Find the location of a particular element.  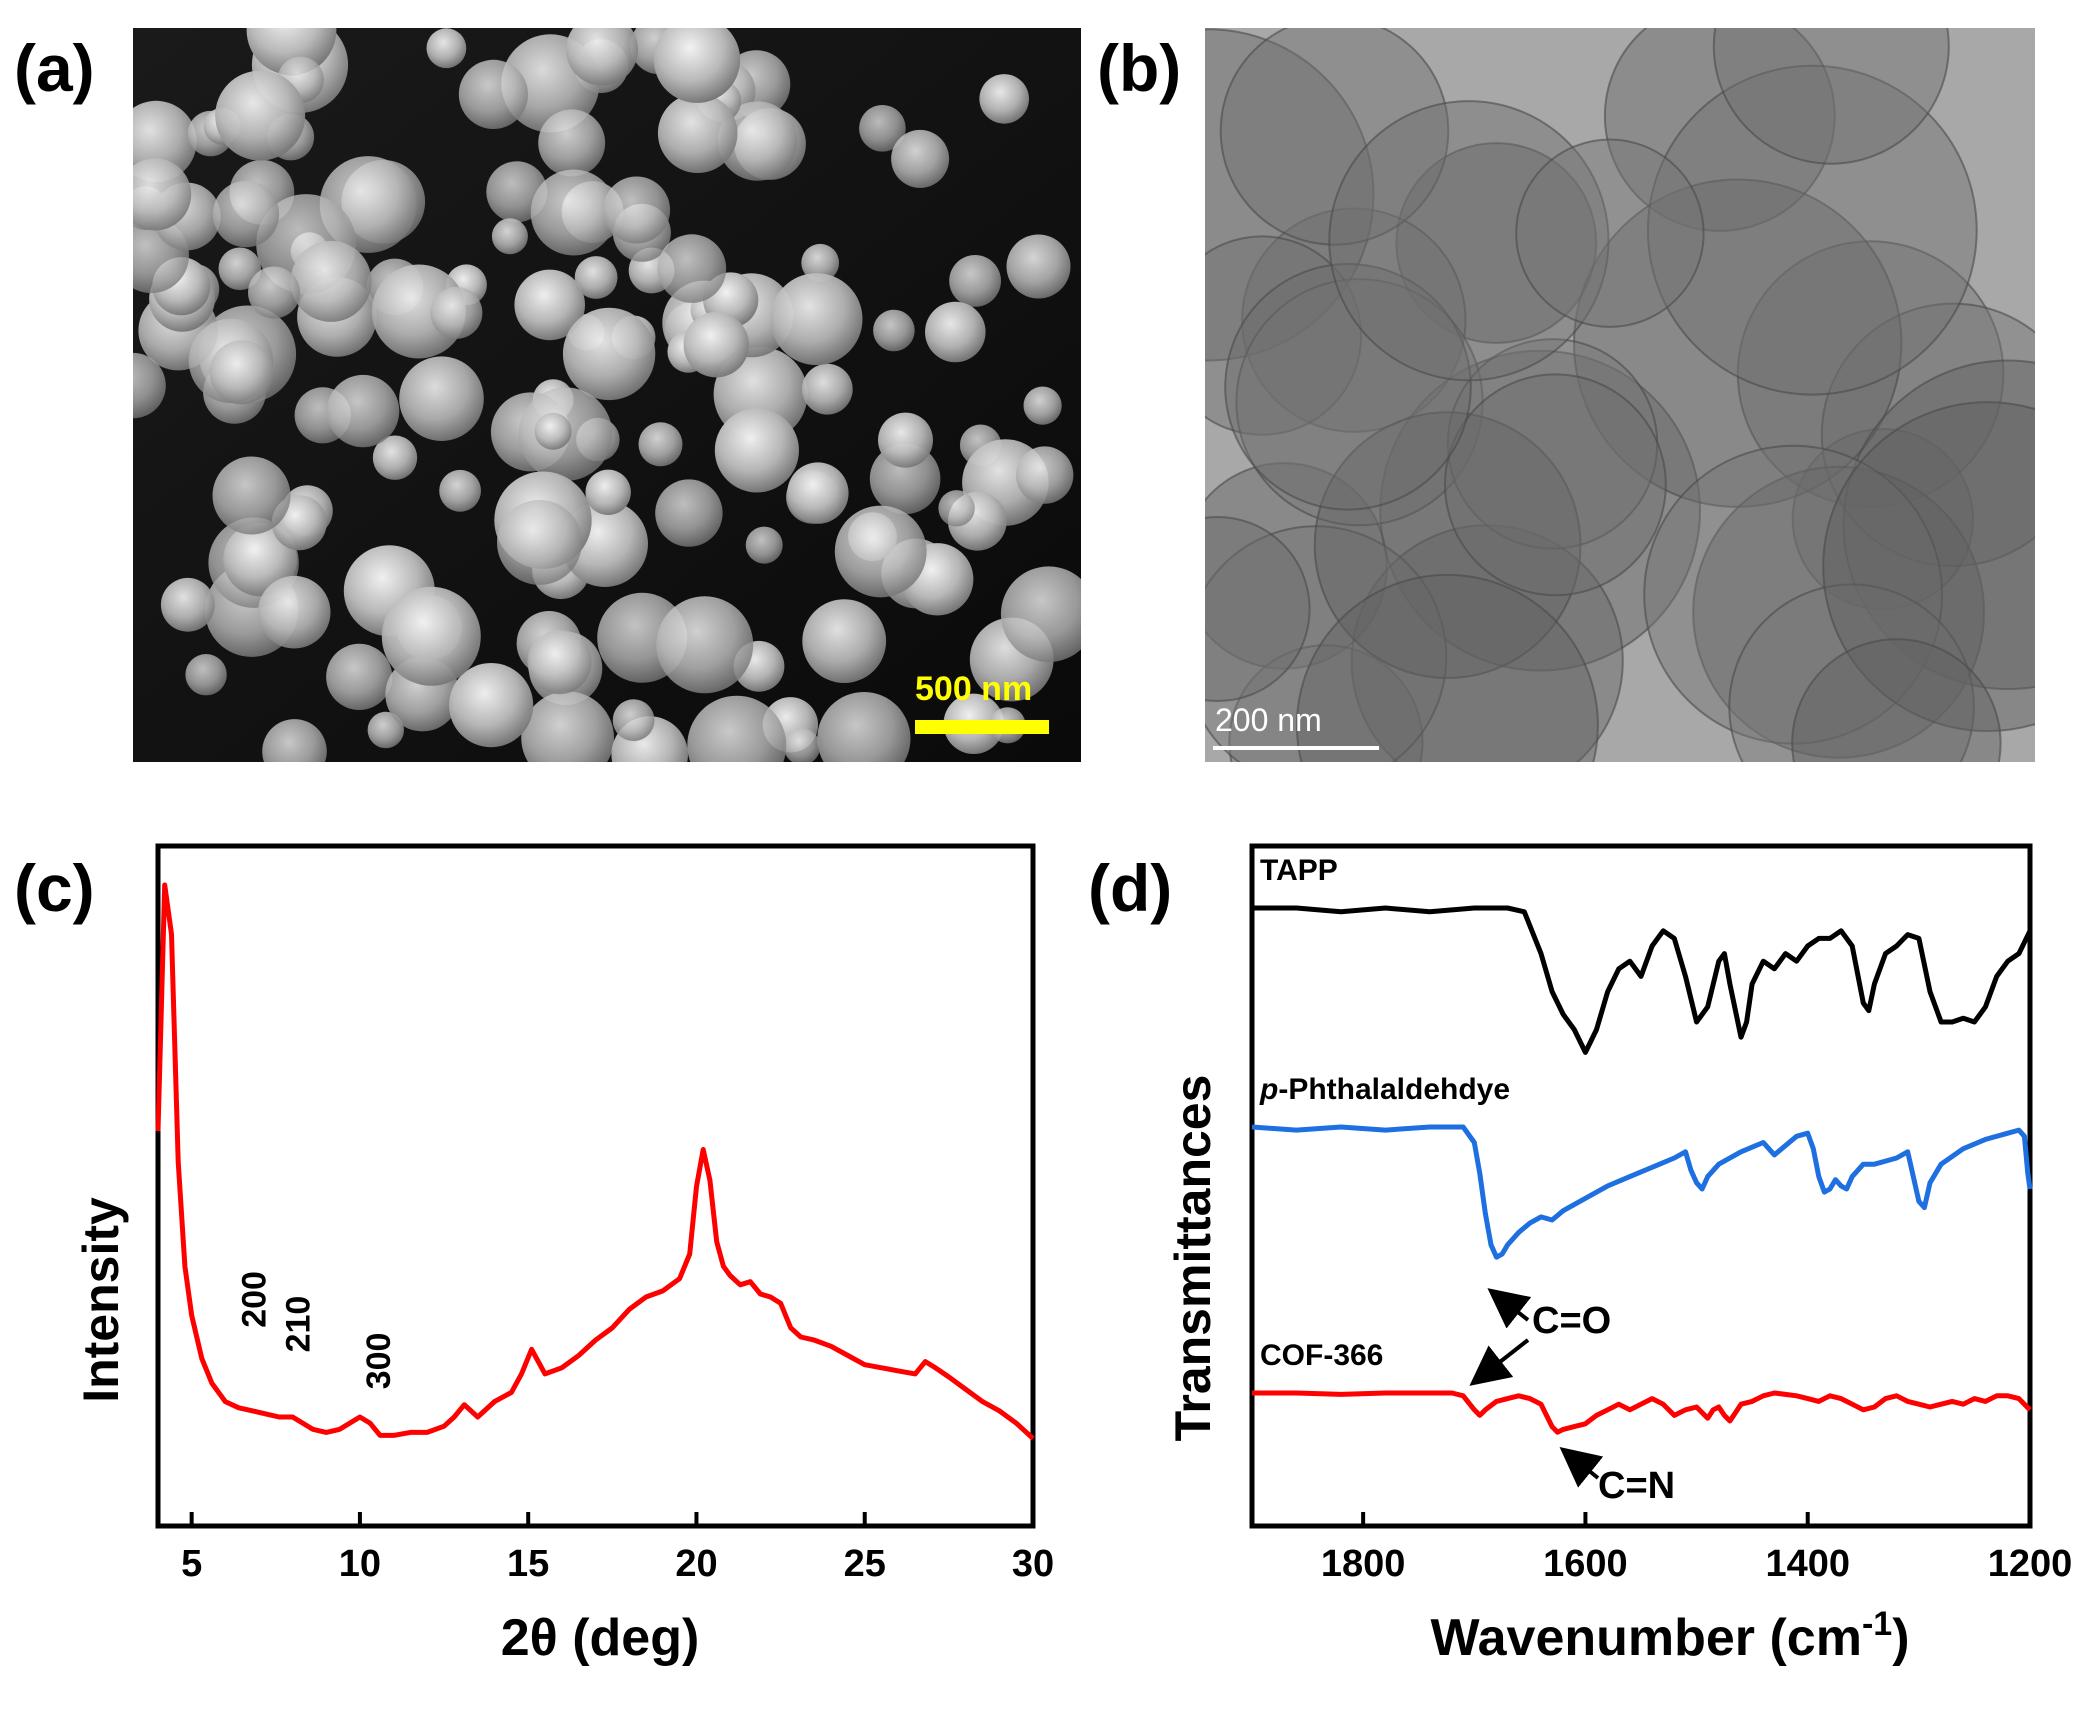

peak-label-200: 200 is located at coordinates (255, 1299).